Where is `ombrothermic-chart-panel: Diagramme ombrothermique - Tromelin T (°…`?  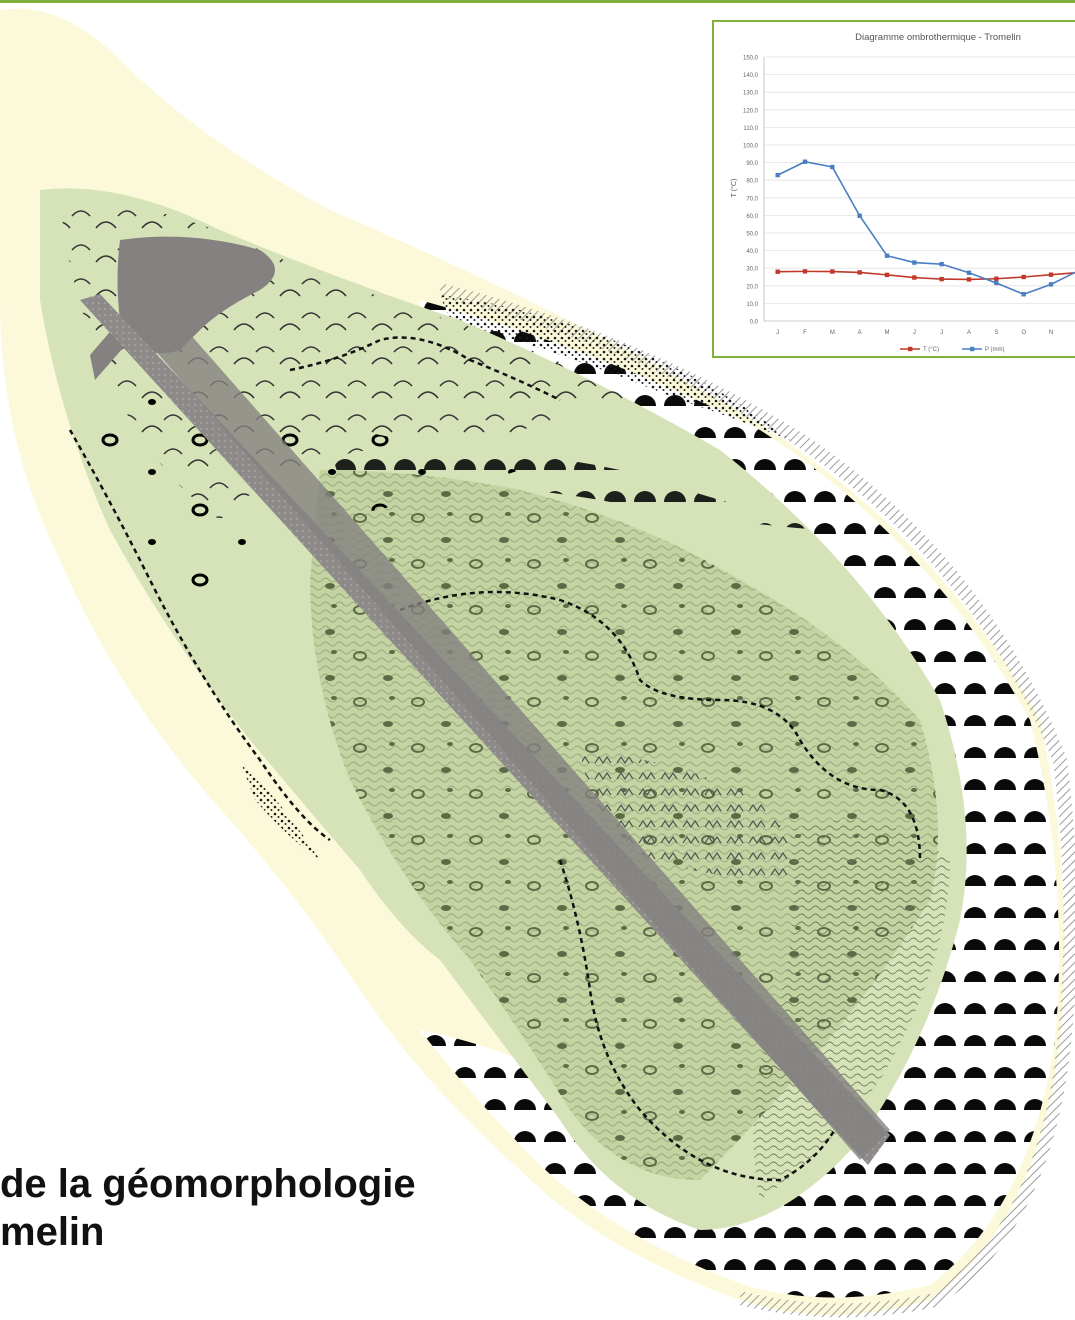
ombrothermic-chart-panel: Diagramme ombrothermique - Tromelin T (°… is located at coordinates (893, 189).